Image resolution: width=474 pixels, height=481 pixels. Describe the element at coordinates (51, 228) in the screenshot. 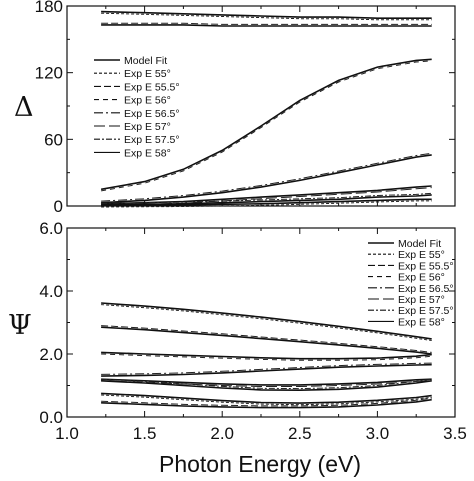

I see `psi-y-tick-label: 6.0` at that location.